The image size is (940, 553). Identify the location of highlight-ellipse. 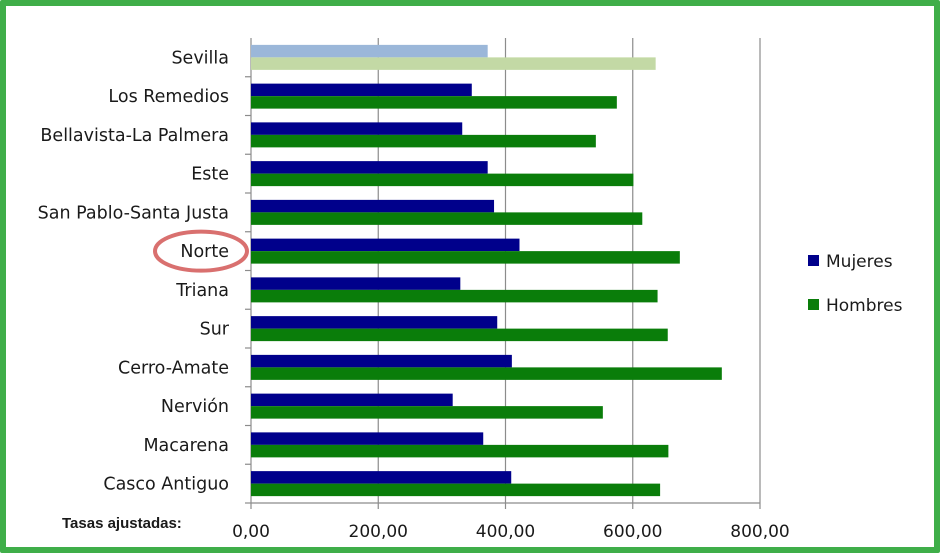
(201, 251).